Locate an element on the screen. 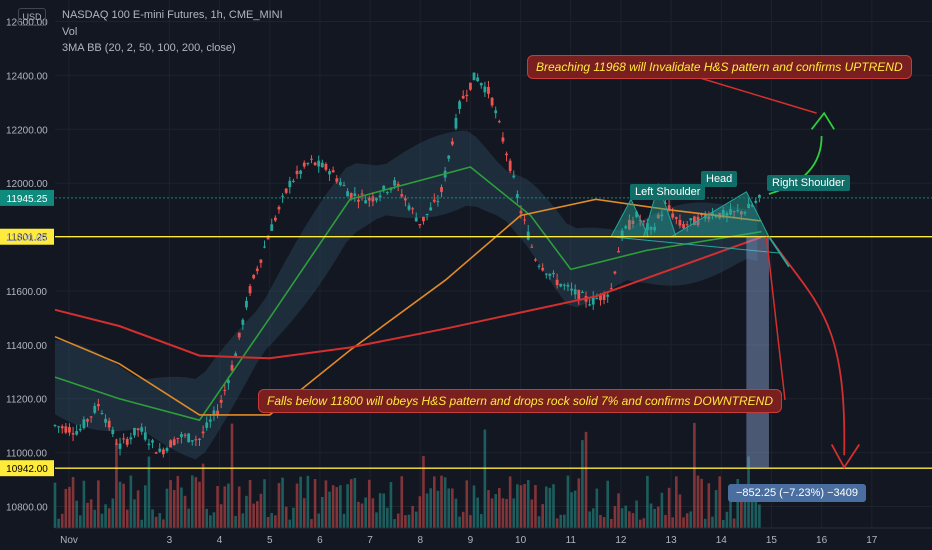 The width and height of the screenshot is (932, 550). bb-indicator-label: 3MA BB (20, 2, 50, 100, 200, close) is located at coordinates (149, 48).